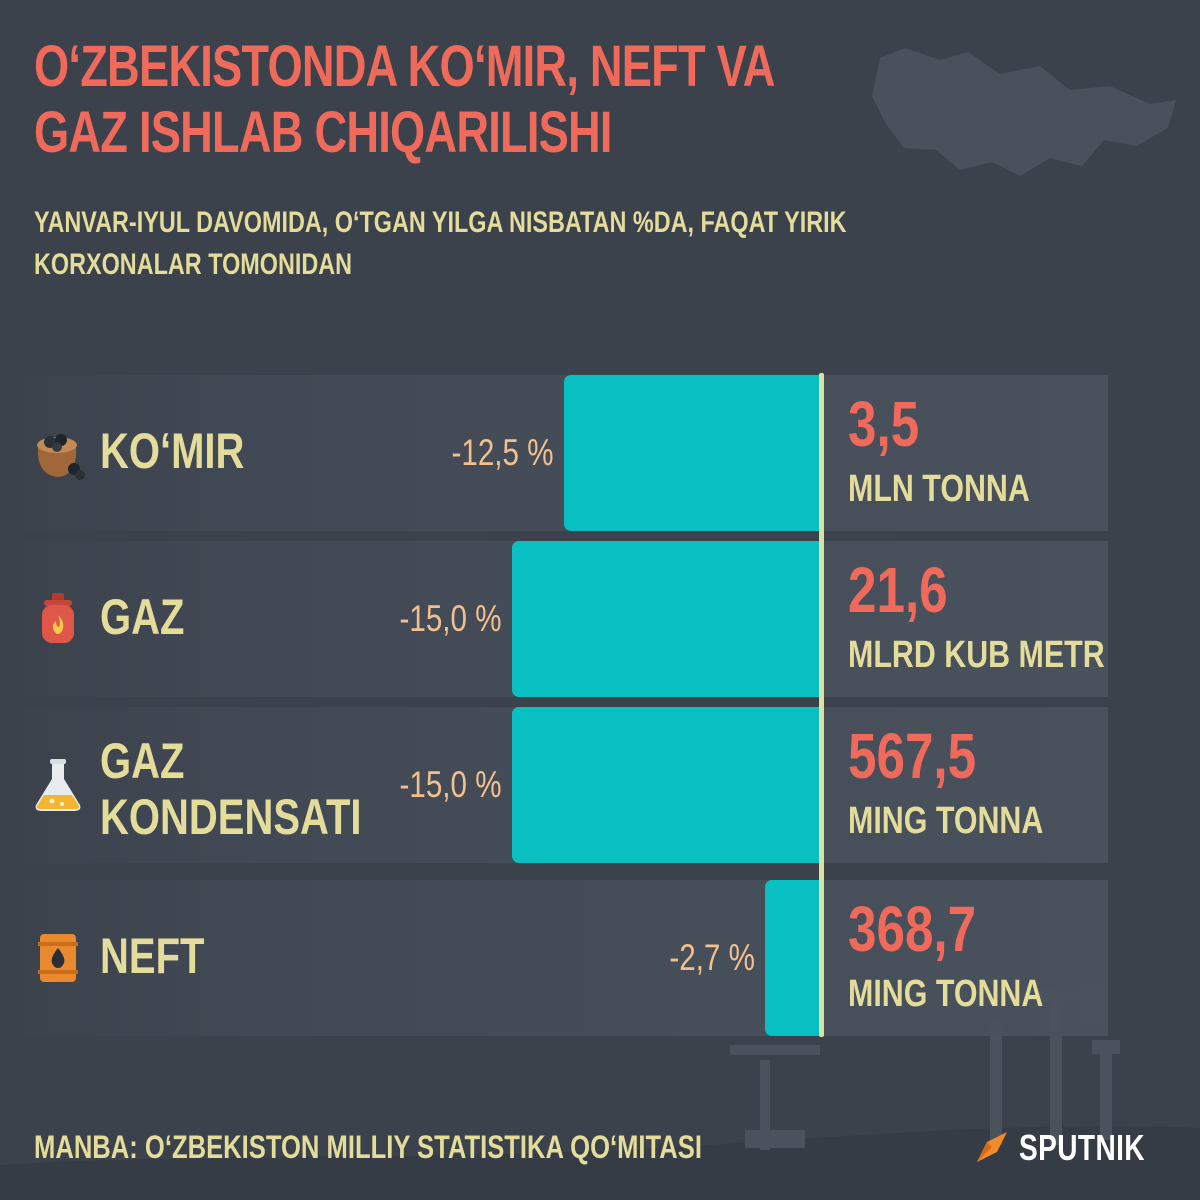  What do you see at coordinates (898, 590) in the screenshot?
I see `volume-value: 21,6` at bounding box center [898, 590].